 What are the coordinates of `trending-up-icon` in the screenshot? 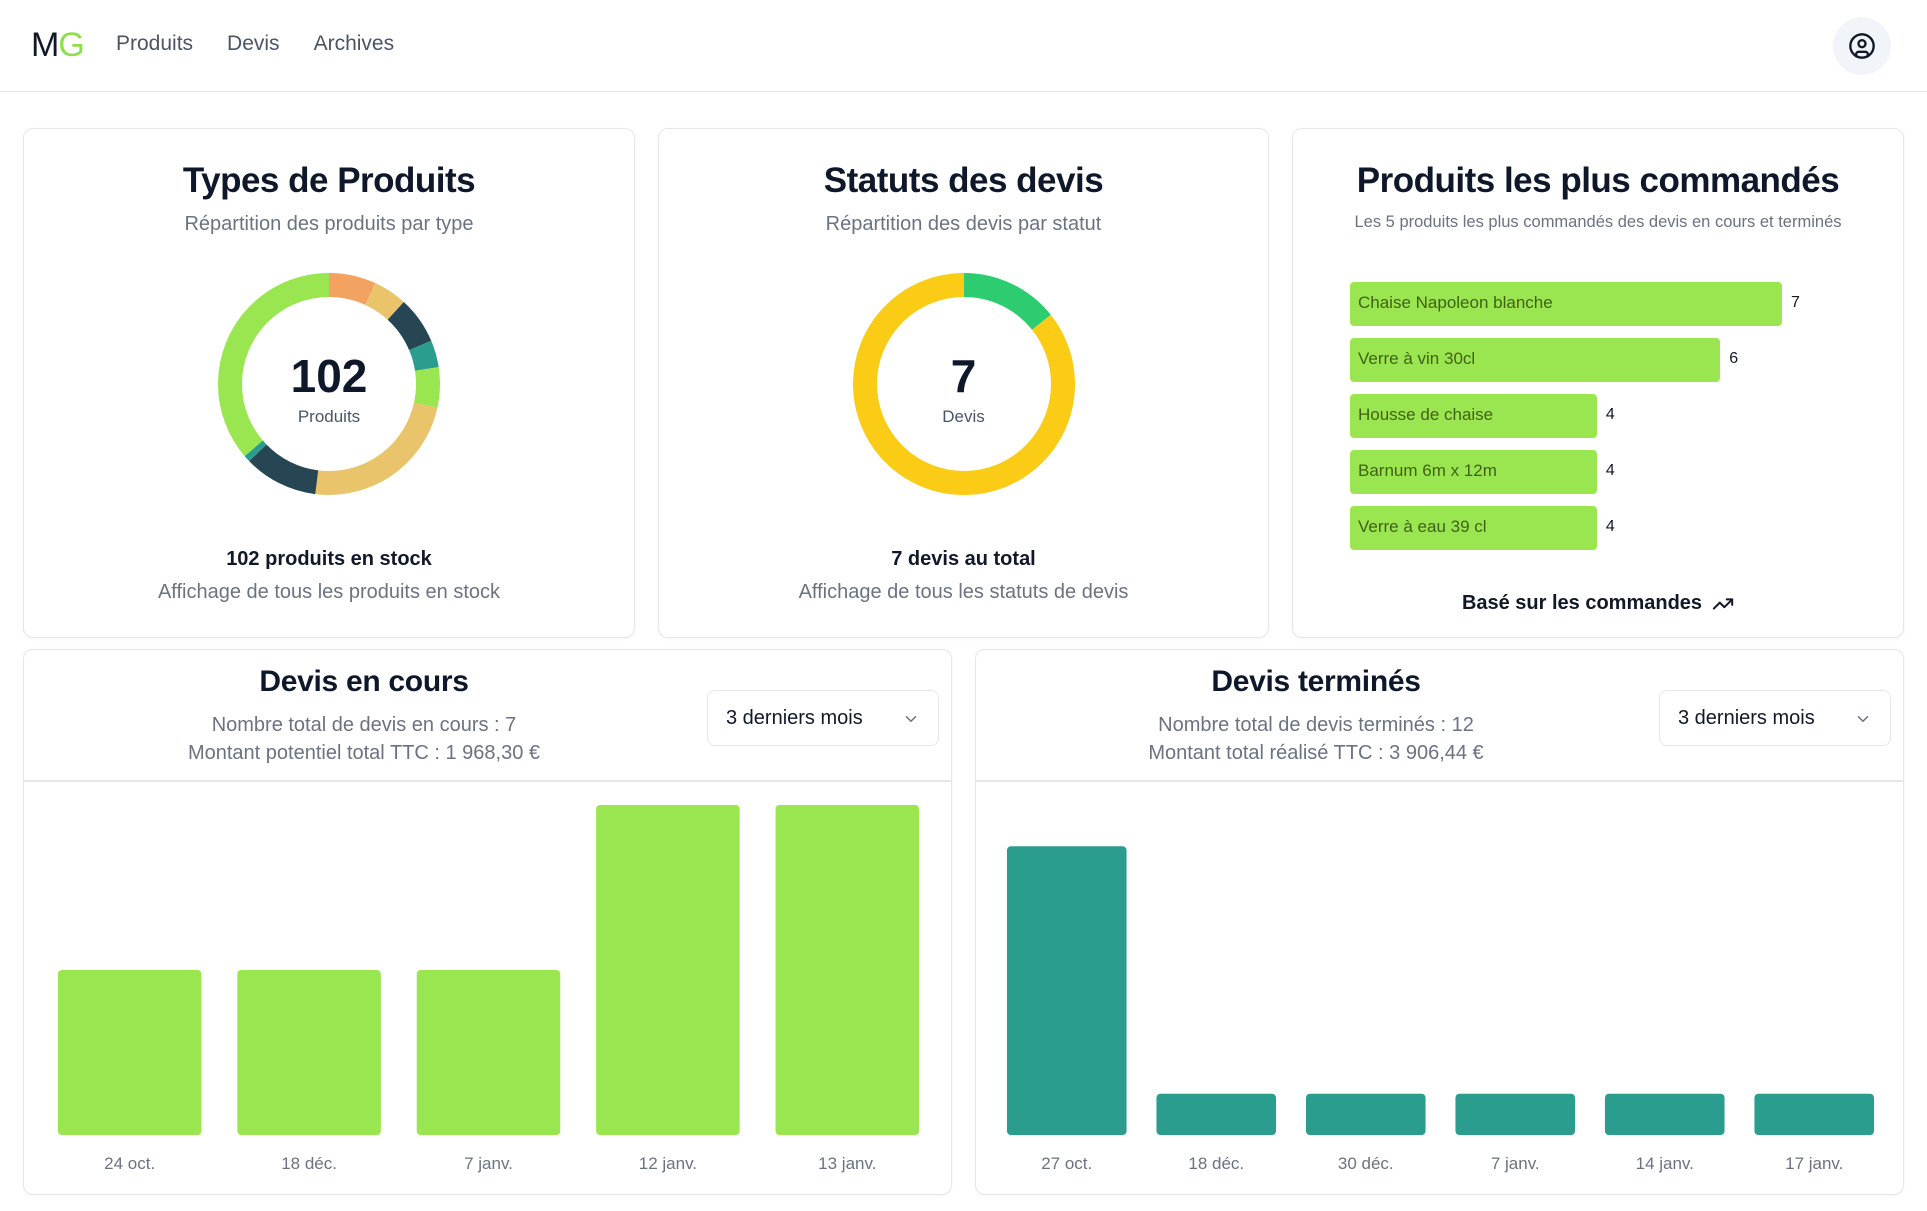 It's located at (1723, 603).